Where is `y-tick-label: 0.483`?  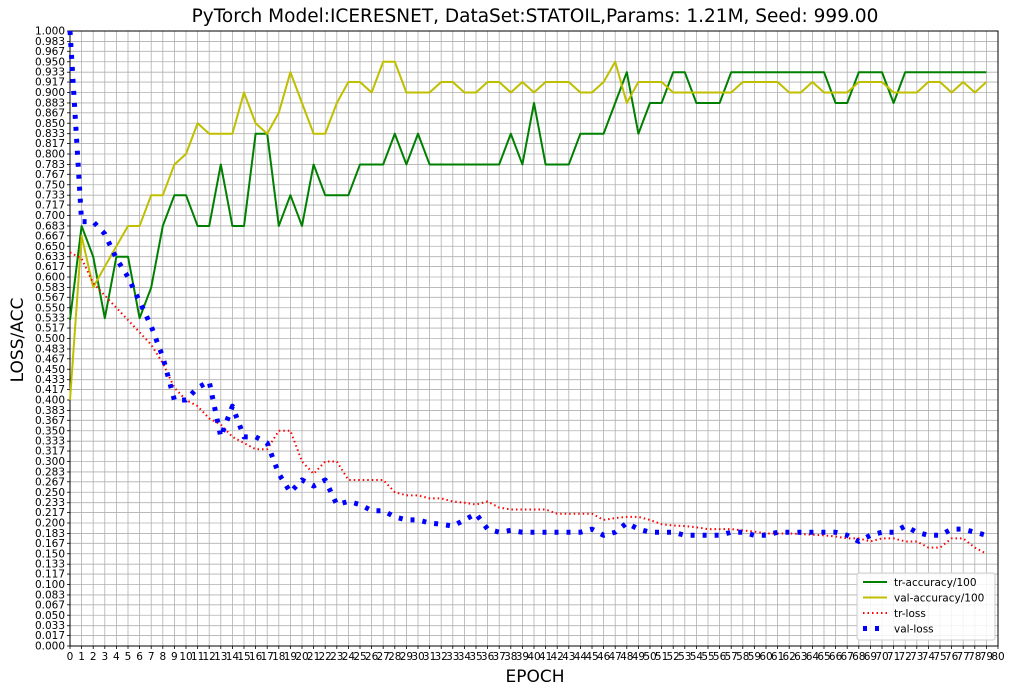
y-tick-label: 0.483 is located at coordinates (50, 349).